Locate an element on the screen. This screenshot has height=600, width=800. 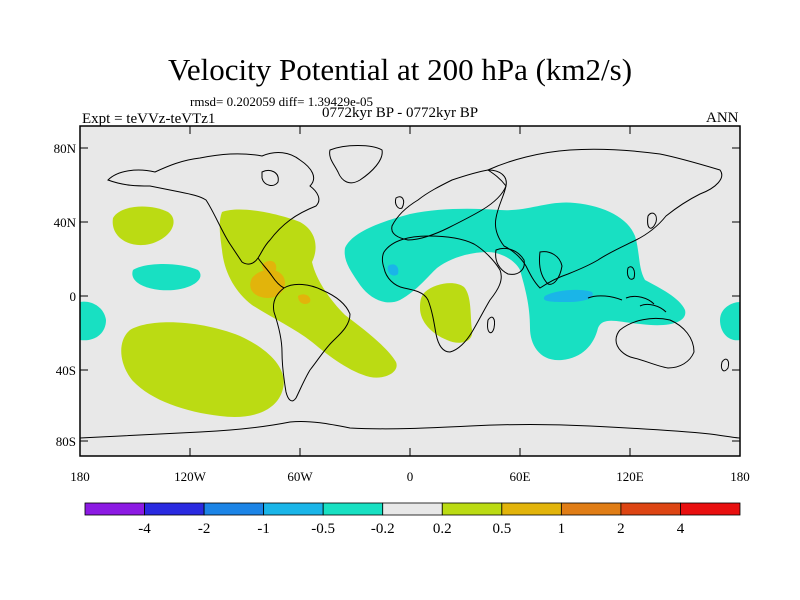
coast-hudson-bay is located at coordinates (270, 177).